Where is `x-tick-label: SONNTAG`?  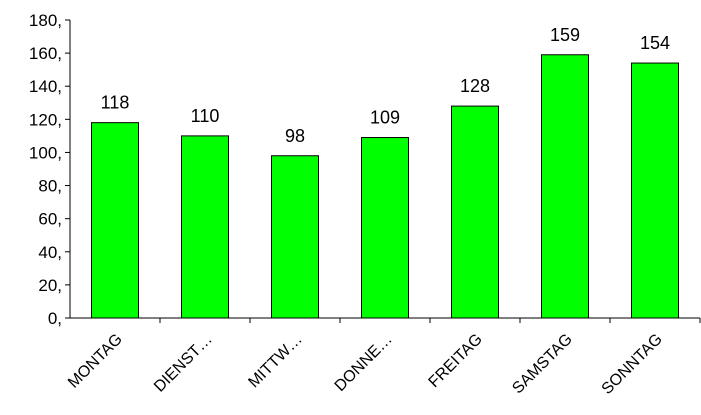 x-tick-label: SONNTAG is located at coordinates (632, 364).